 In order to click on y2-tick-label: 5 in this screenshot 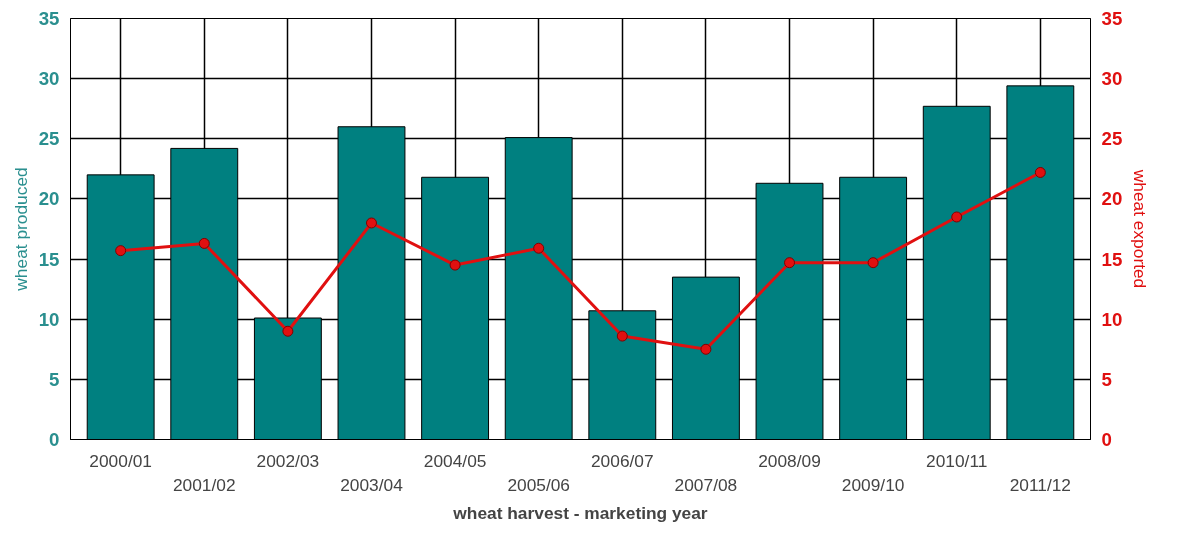, I will do `click(1106, 379)`.